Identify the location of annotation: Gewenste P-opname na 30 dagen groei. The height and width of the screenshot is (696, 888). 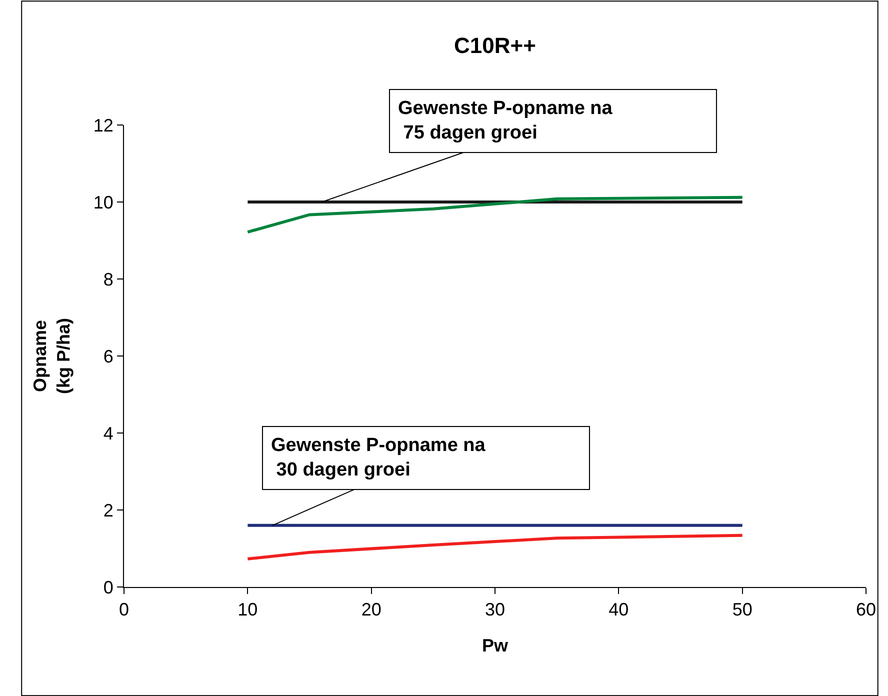
(378, 458).